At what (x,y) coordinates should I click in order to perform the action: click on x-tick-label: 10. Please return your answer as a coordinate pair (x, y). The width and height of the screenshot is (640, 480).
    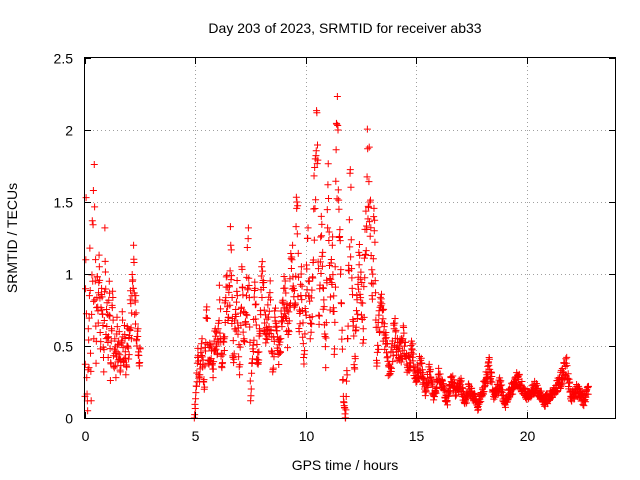
    Looking at the image, I should click on (307, 436).